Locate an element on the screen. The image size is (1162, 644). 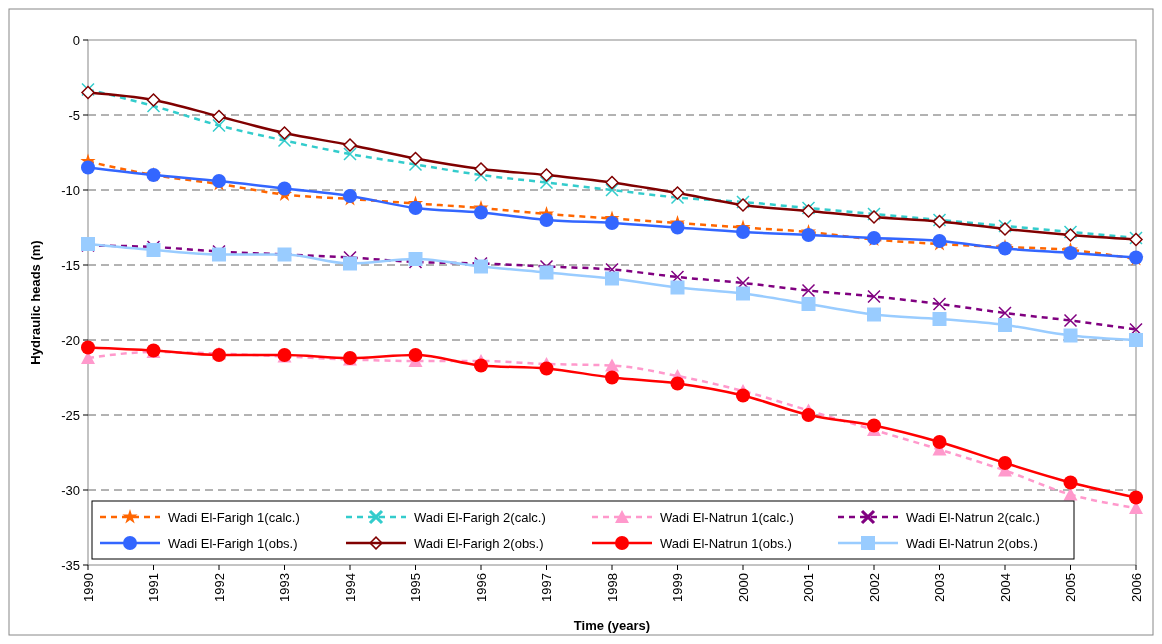
x-tick-label: 2004 is located at coordinates (1005, 587).